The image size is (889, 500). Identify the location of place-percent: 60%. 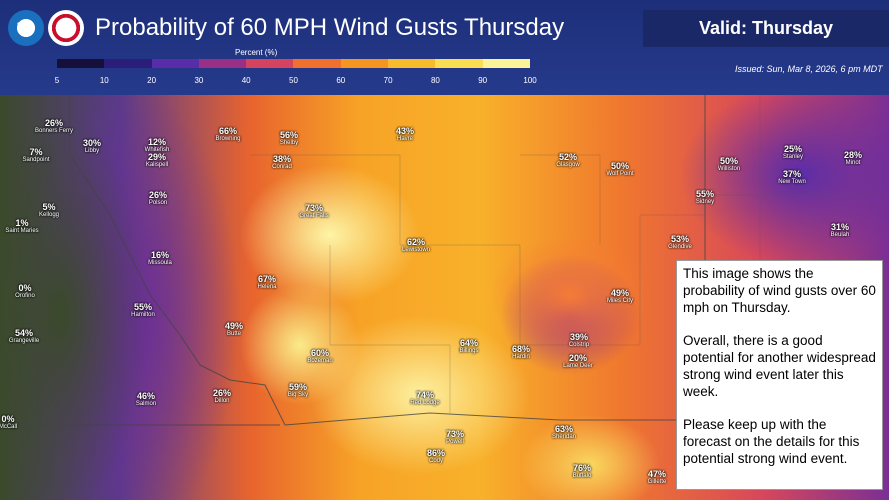
(320, 353).